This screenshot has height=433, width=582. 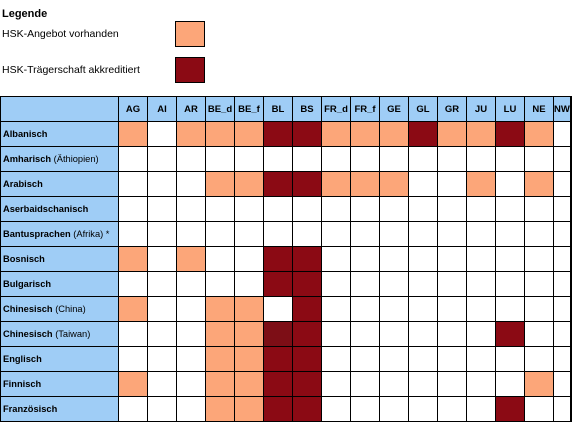 I want to click on table-row: Aserbaidschanisch, so click(x=286, y=209).